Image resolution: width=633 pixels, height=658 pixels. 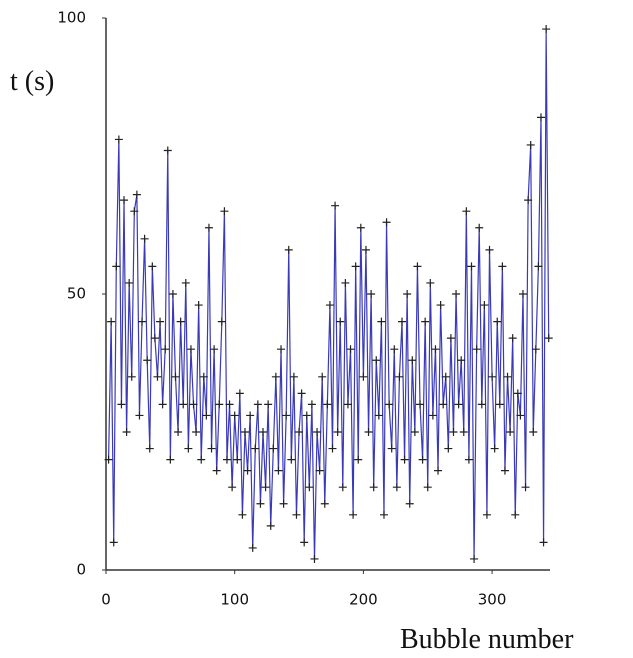 What do you see at coordinates (492, 600) in the screenshot?
I see `x-tick-label: 300` at bounding box center [492, 600].